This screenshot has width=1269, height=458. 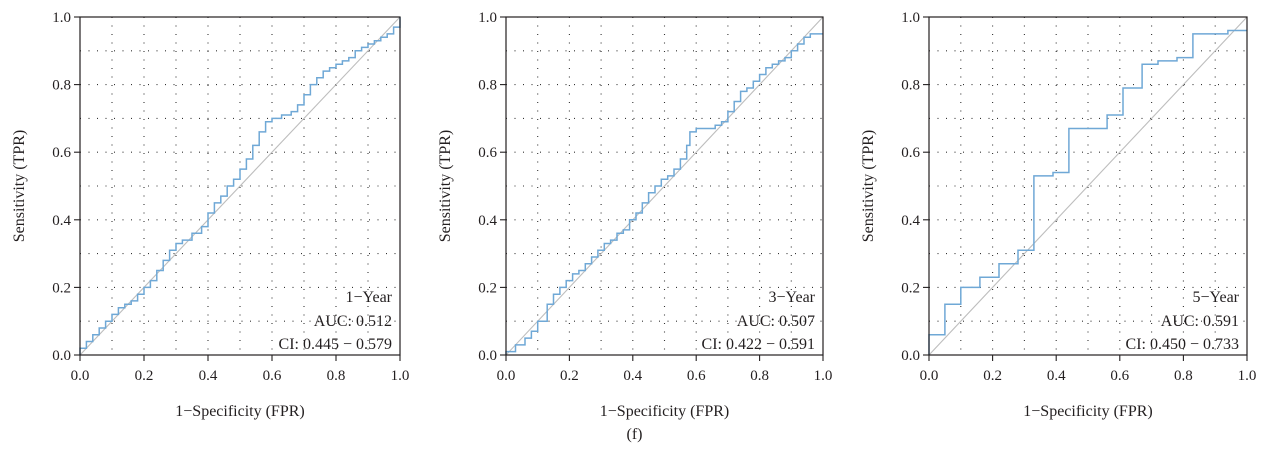 I want to click on 1-year-annotation-period: 1−Year, so click(x=368, y=297).